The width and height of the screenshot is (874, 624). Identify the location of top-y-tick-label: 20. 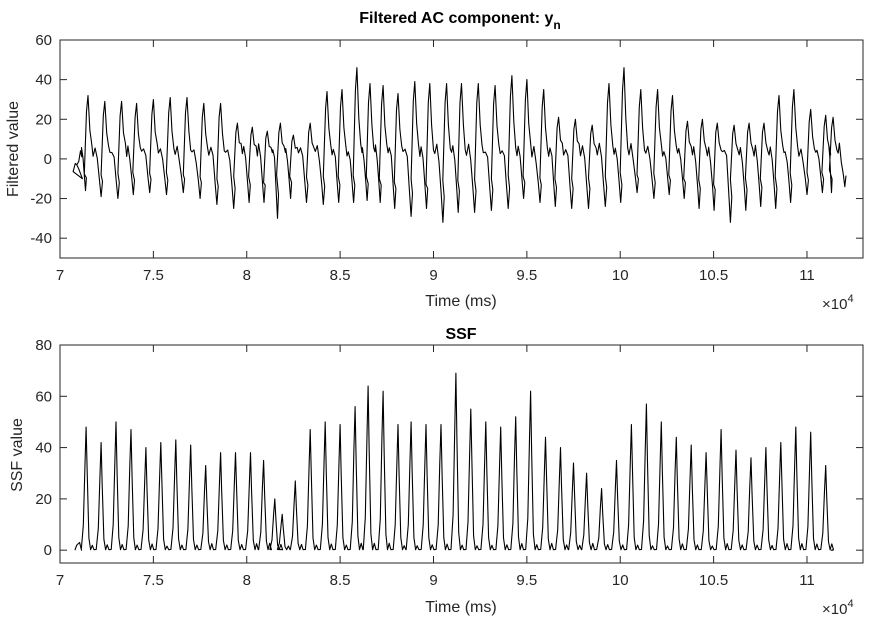
(43, 119).